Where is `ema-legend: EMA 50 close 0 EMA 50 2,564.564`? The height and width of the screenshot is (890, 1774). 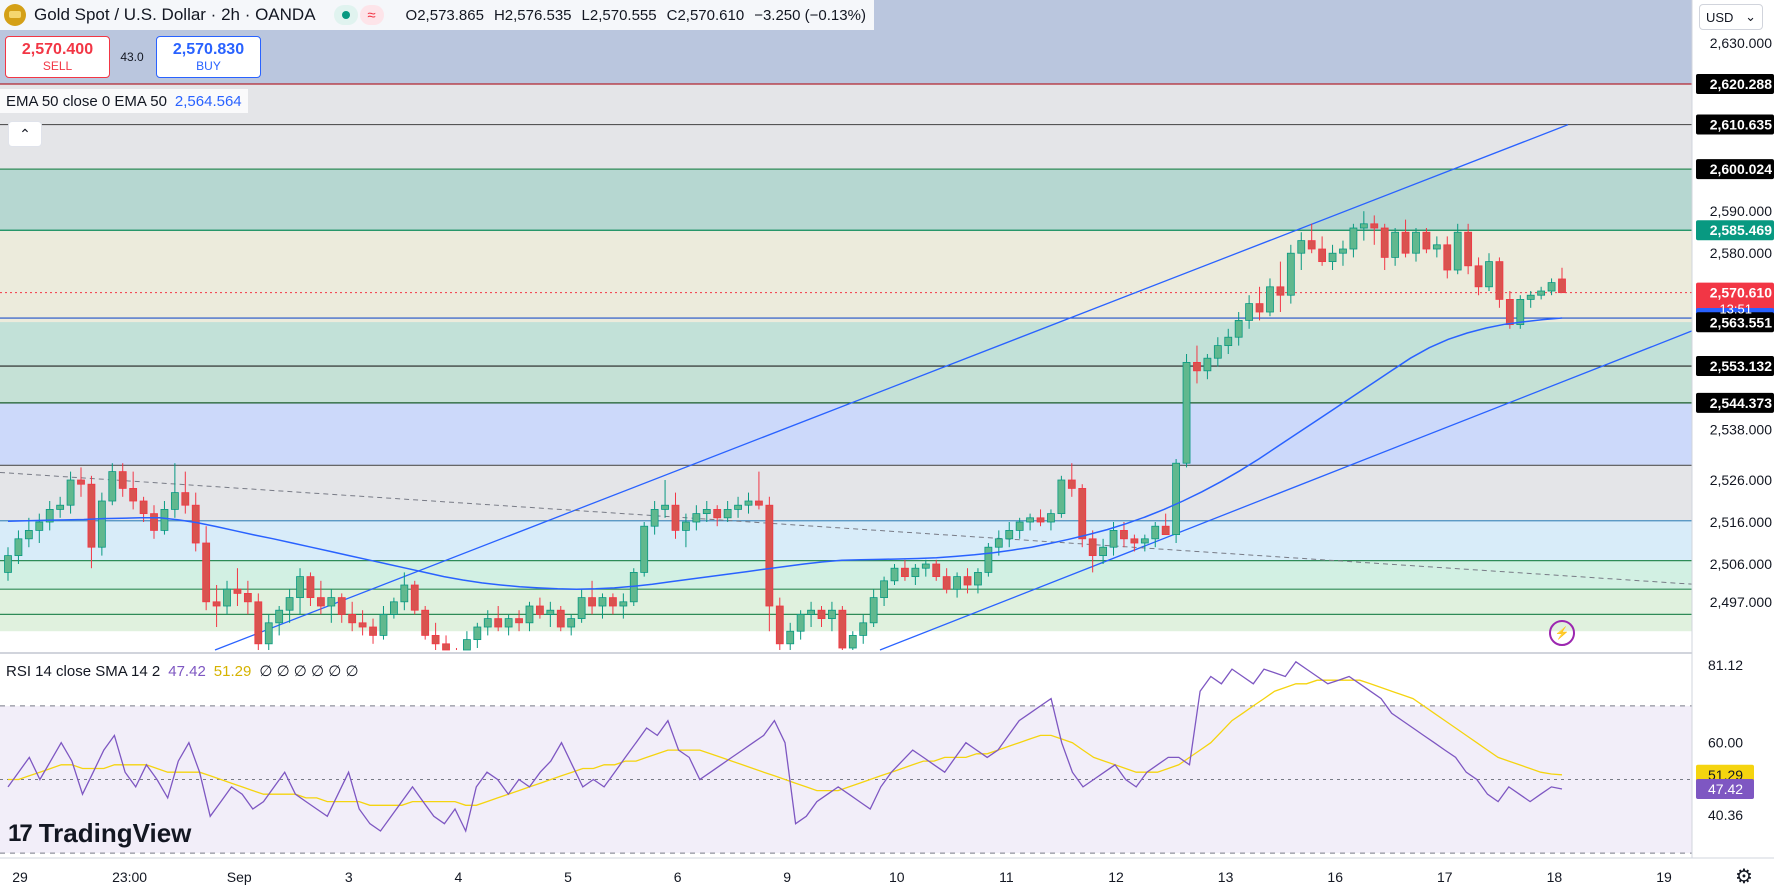 ema-legend: EMA 50 close 0 EMA 50 2,564.564 is located at coordinates (124, 101).